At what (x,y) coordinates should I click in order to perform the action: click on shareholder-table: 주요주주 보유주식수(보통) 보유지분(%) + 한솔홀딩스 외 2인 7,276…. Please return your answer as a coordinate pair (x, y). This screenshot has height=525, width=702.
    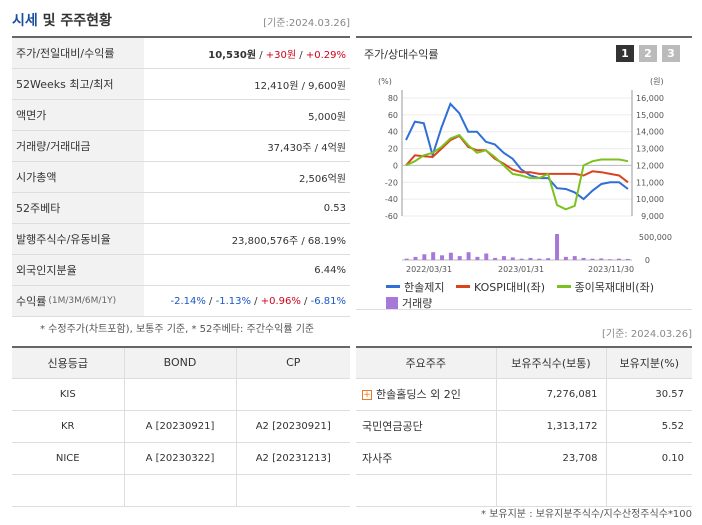
    Looking at the image, I should click on (524, 426).